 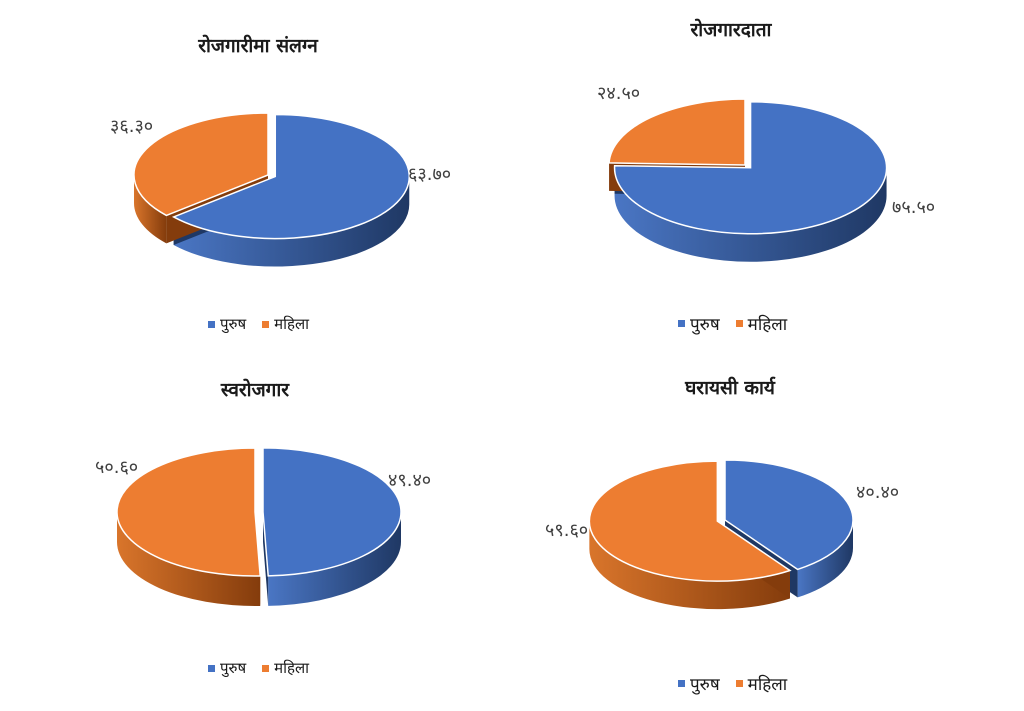 What do you see at coordinates (258, 46) in the screenshot?
I see `chart-title-employment: रोजगारीमा संलग्न` at bounding box center [258, 46].